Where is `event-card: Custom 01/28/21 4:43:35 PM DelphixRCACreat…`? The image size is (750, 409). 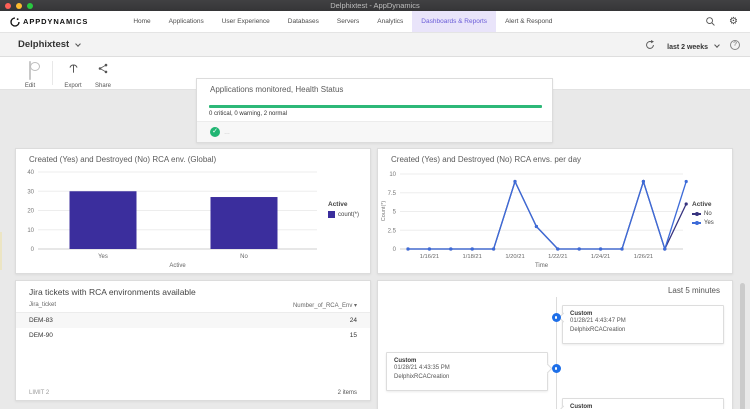
event-card: Custom 01/28/21 4:43:35 PM DelphixRCACreat… is located at coordinates (467, 371).